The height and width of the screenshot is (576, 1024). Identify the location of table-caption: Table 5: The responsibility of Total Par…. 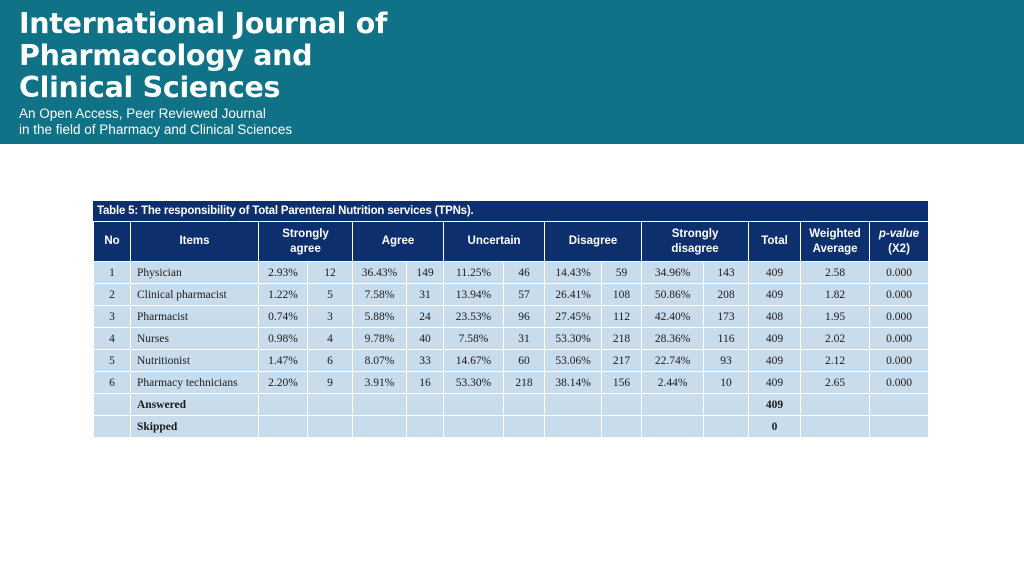
(510, 211).